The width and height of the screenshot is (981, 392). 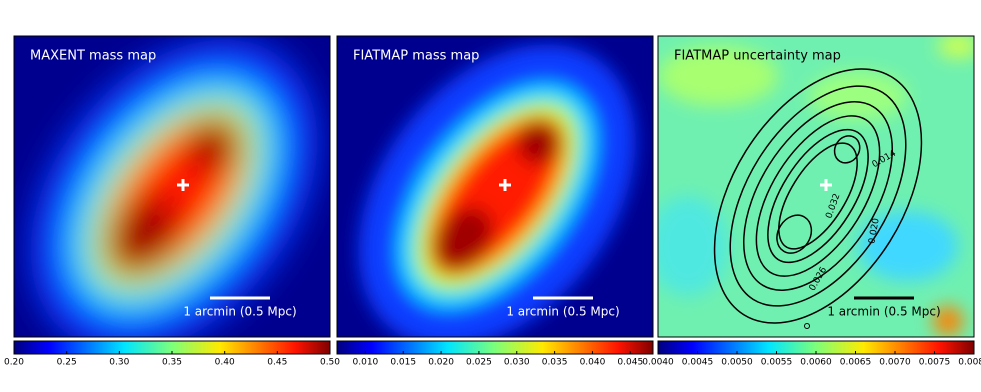 I want to click on colorbar-tick-label: 0.0040, so click(x=658, y=363).